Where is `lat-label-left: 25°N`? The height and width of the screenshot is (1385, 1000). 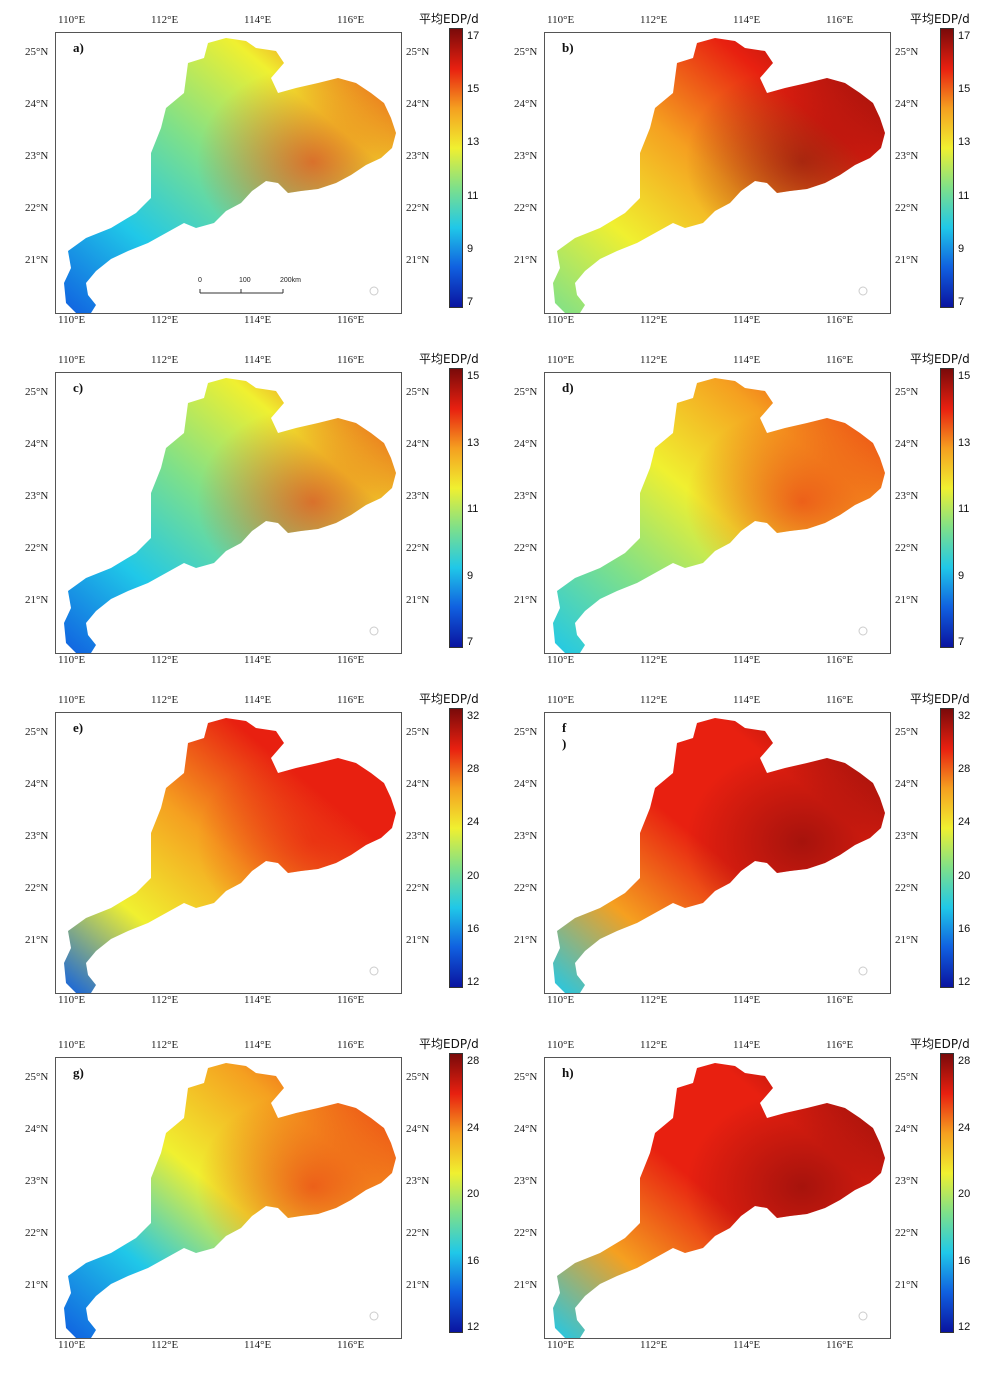
lat-label-left: 25°N is located at coordinates (526, 732).